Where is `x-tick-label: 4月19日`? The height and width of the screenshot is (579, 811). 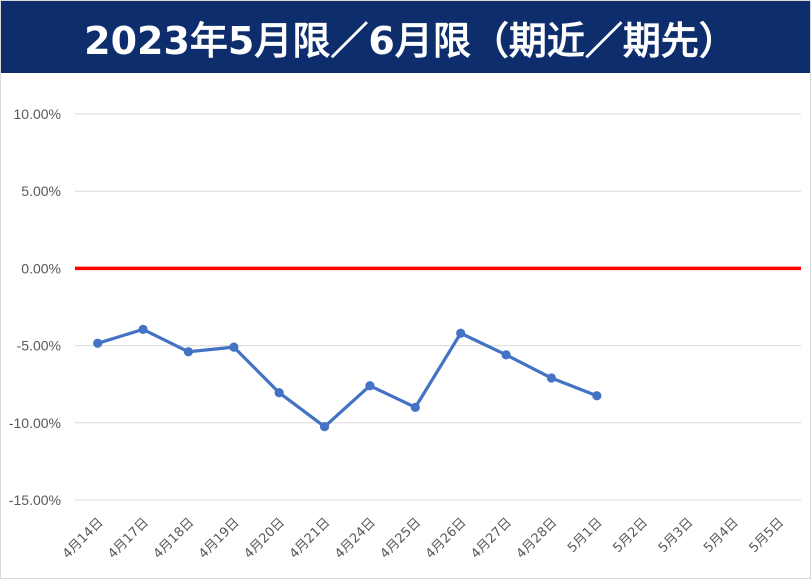
x-tick-label: 4月19日 is located at coordinates (219, 538).